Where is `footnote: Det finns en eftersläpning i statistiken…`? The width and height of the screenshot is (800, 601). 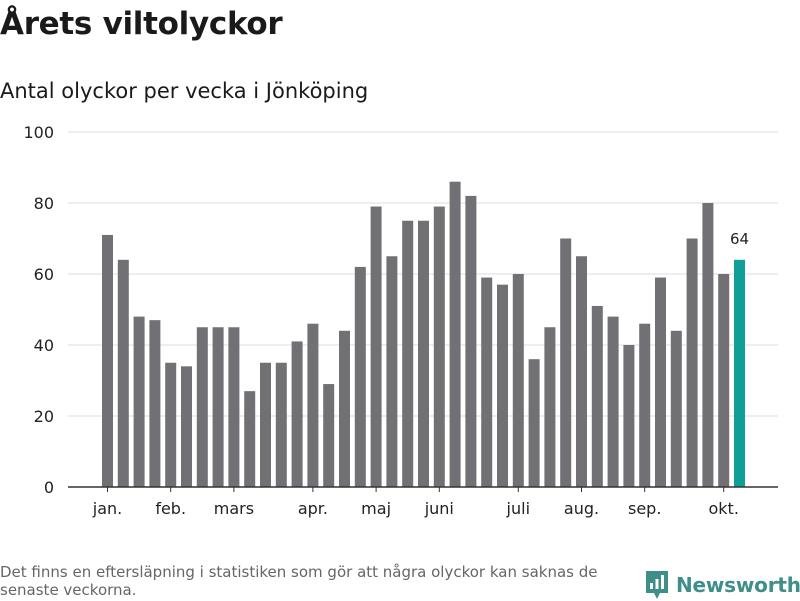 footnote: Det finns en eftersläpning i statistiken… is located at coordinates (299, 581).